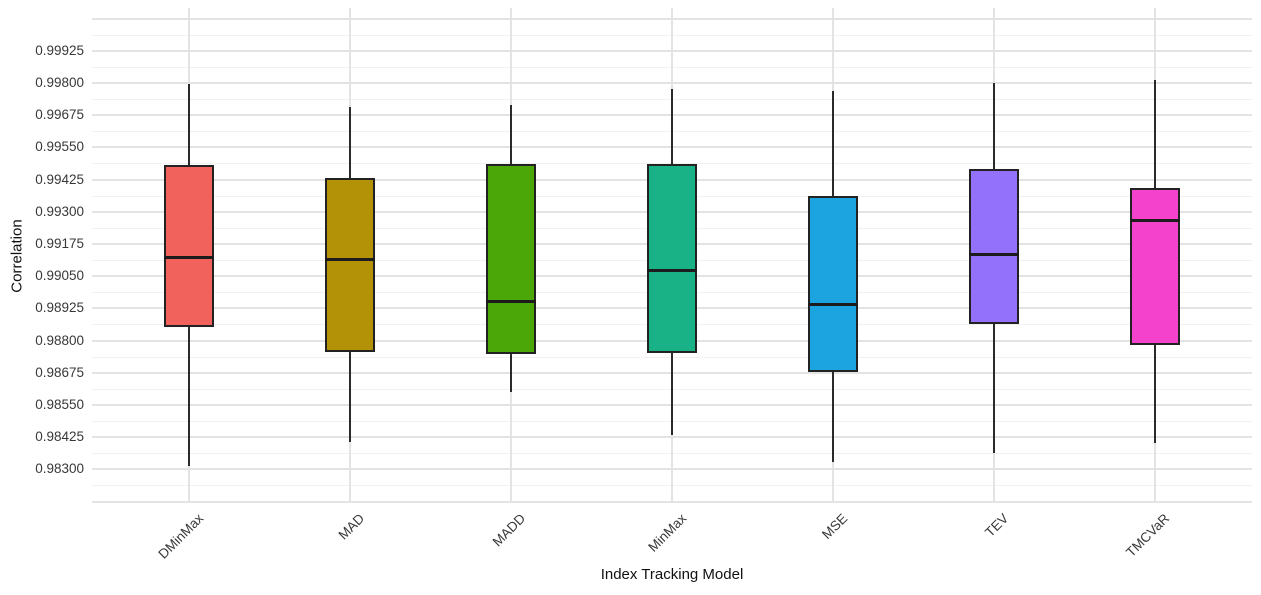 Image resolution: width=1261 pixels, height=595 pixels. Describe the element at coordinates (59, 179) in the screenshot. I see `y-tick-label: 0.99425` at that location.